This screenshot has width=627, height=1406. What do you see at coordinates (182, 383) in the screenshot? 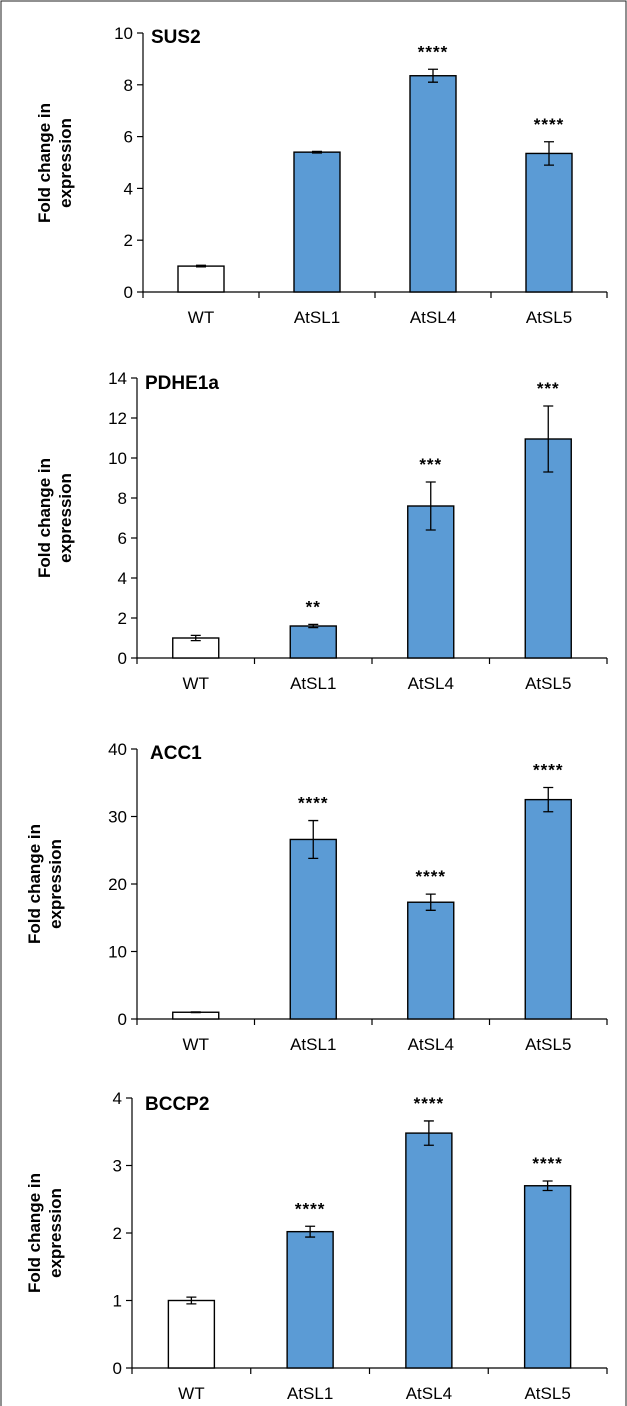
I see `chart-title: PDHE1a` at bounding box center [182, 383].